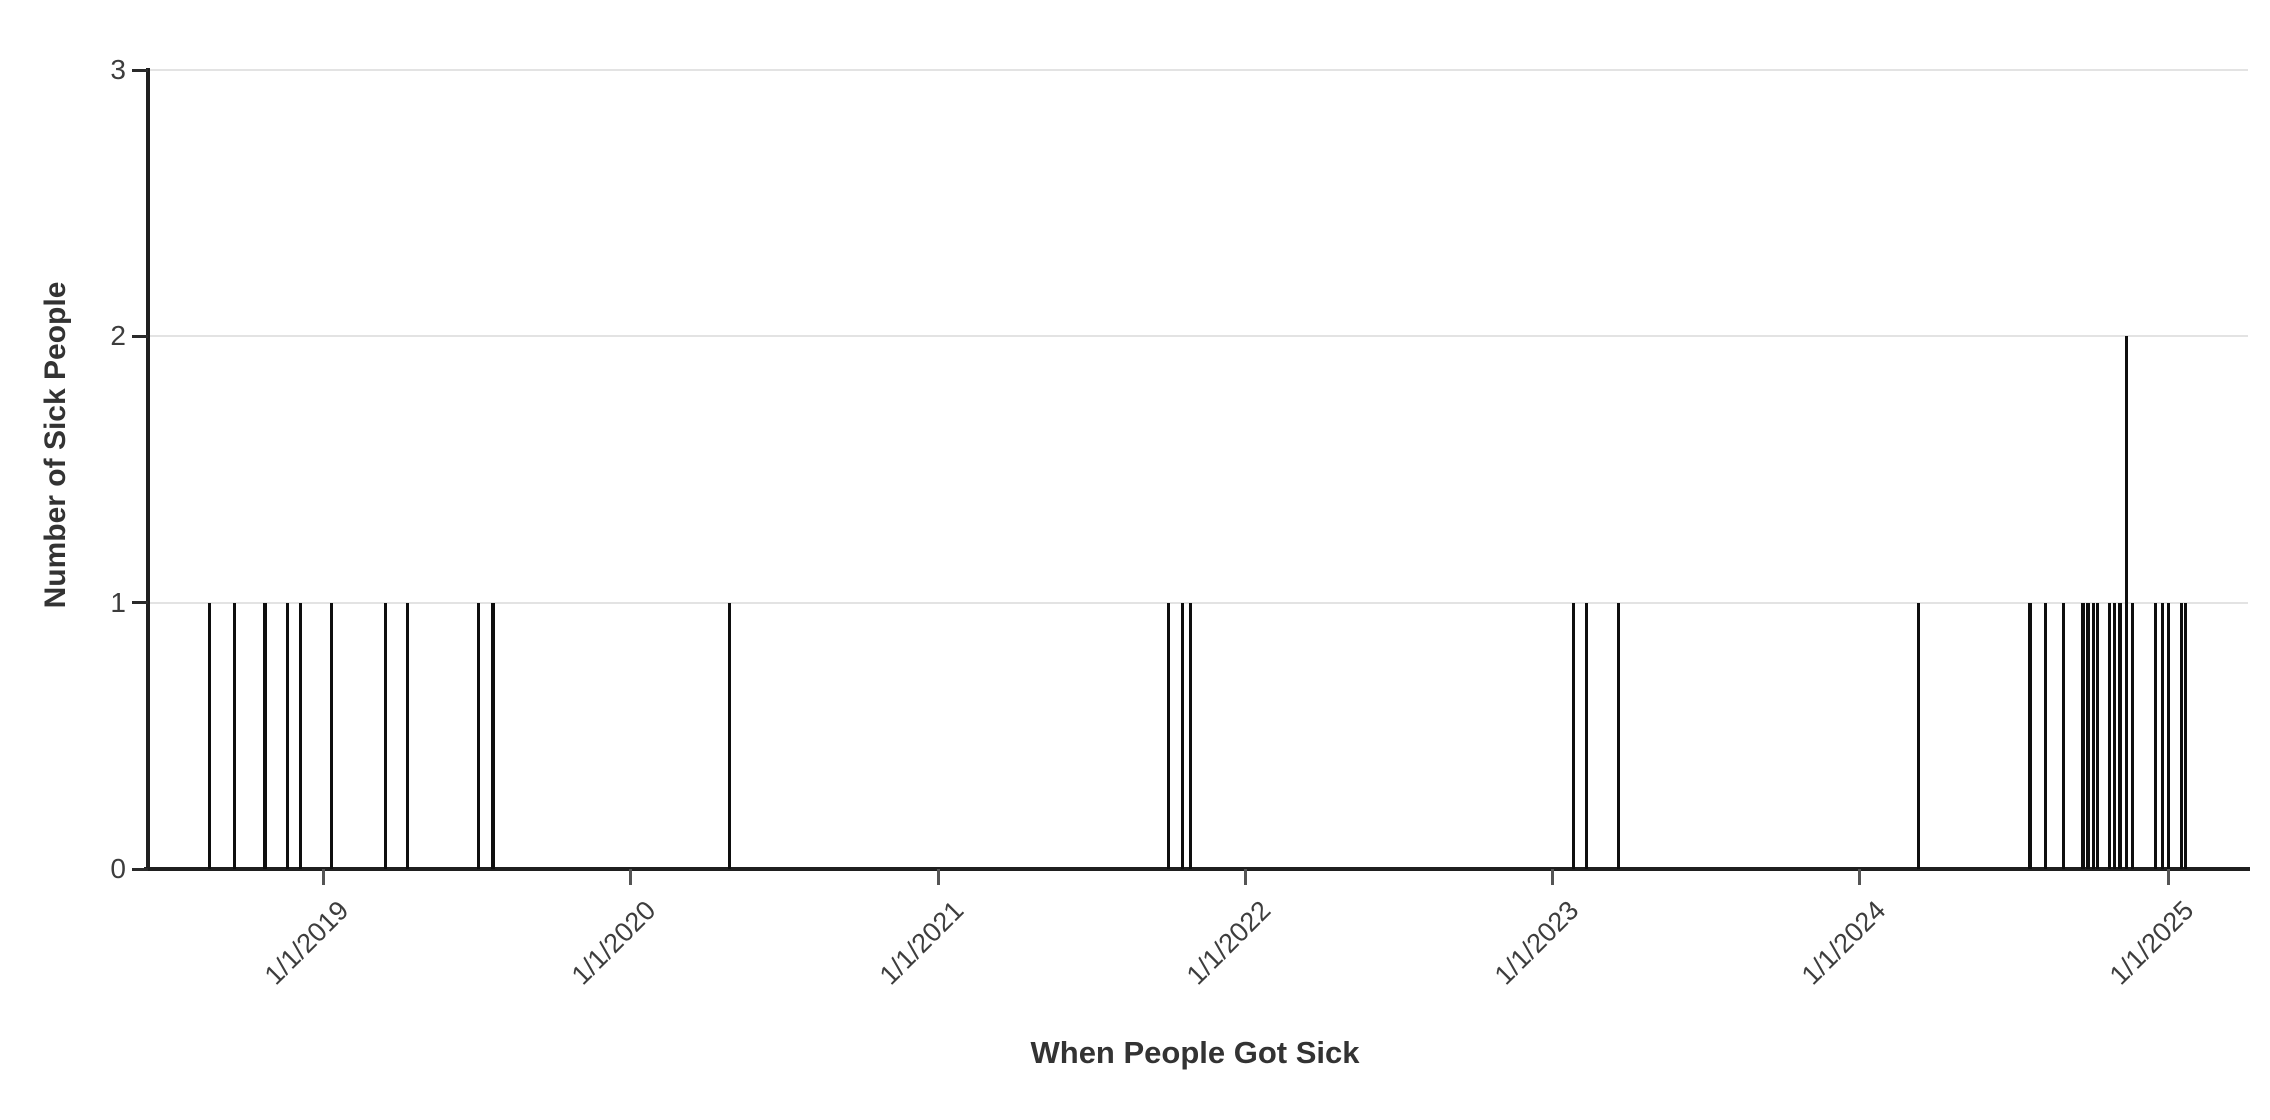 This screenshot has height=1120, width=2270. What do you see at coordinates (148, 469) in the screenshot?
I see `y-axis-line` at bounding box center [148, 469].